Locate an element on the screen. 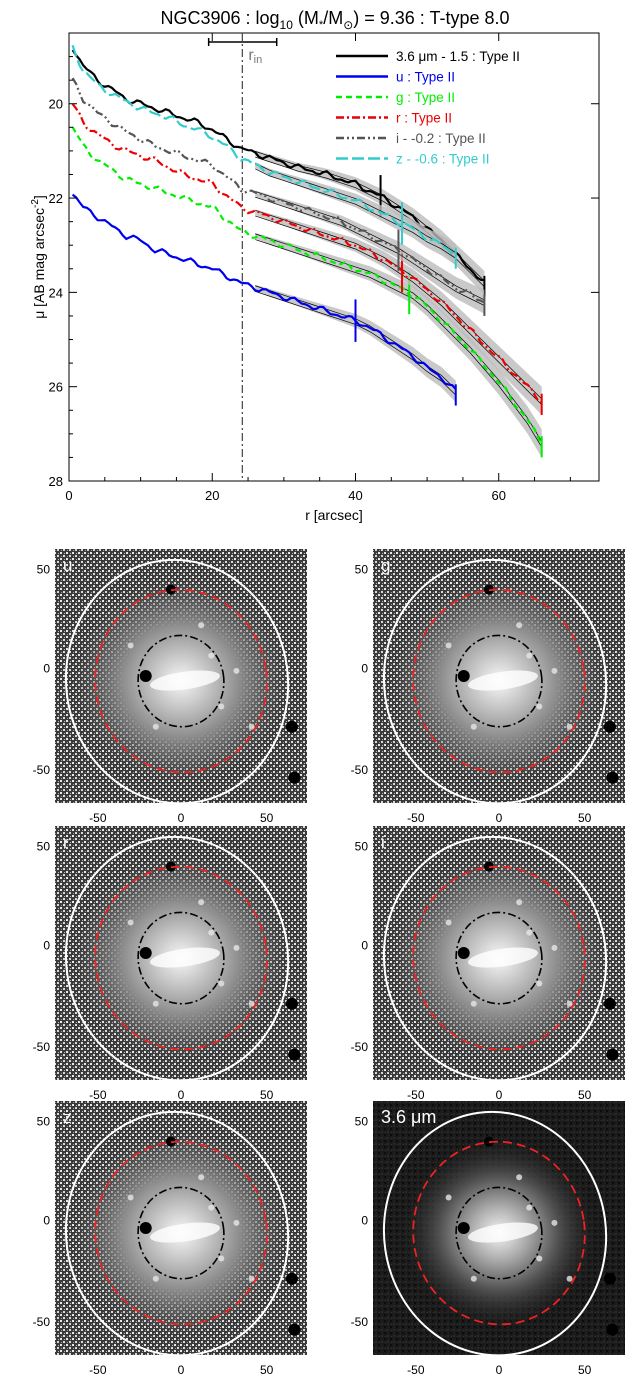 This screenshot has width=639, height=1381. profile-line is located at coordinates (264, 291).